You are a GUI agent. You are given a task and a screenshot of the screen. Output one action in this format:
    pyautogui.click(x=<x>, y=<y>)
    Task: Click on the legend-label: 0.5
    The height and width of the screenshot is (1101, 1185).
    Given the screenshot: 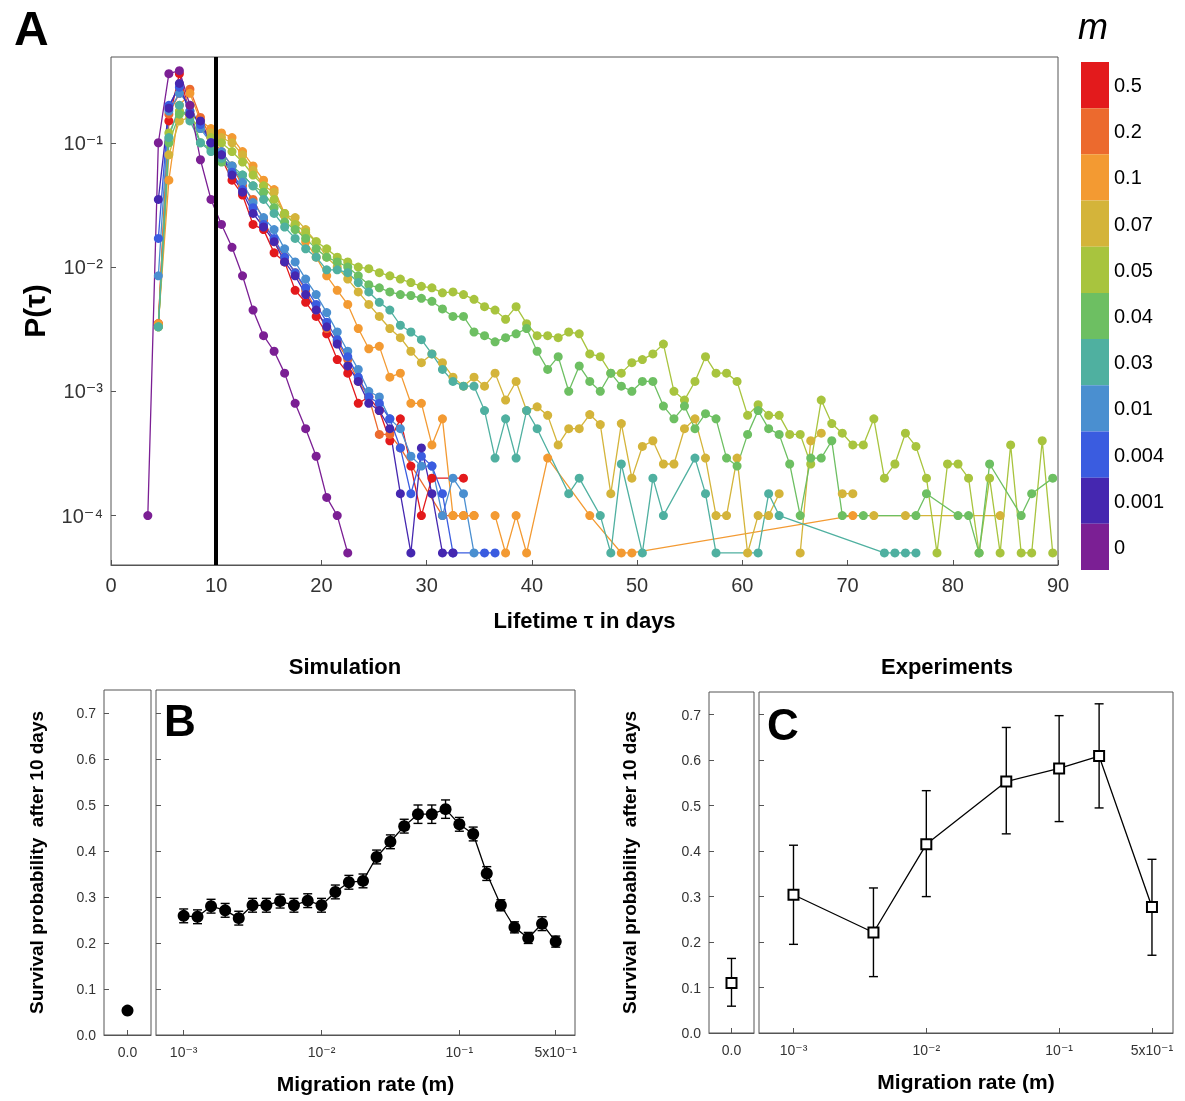 What is the action you would take?
    pyautogui.click(x=1128, y=85)
    